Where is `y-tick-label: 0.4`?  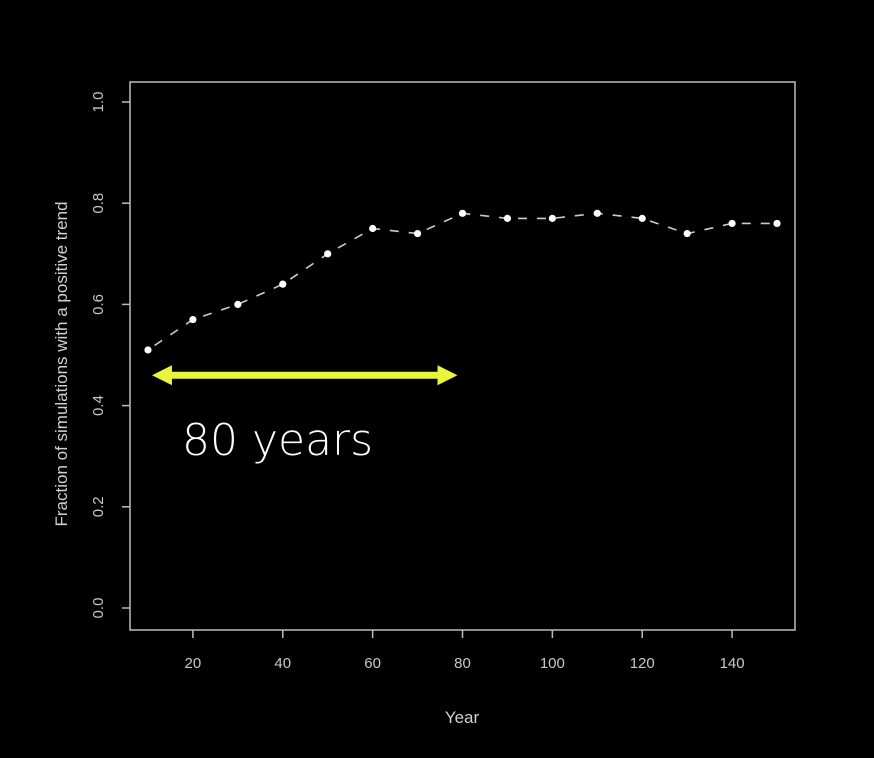 y-tick-label: 0.4 is located at coordinates (98, 405).